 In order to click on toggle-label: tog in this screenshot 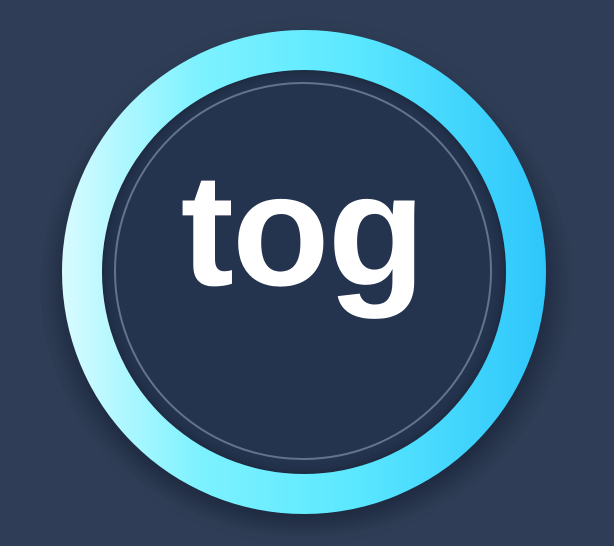, I will do `click(303, 229)`.